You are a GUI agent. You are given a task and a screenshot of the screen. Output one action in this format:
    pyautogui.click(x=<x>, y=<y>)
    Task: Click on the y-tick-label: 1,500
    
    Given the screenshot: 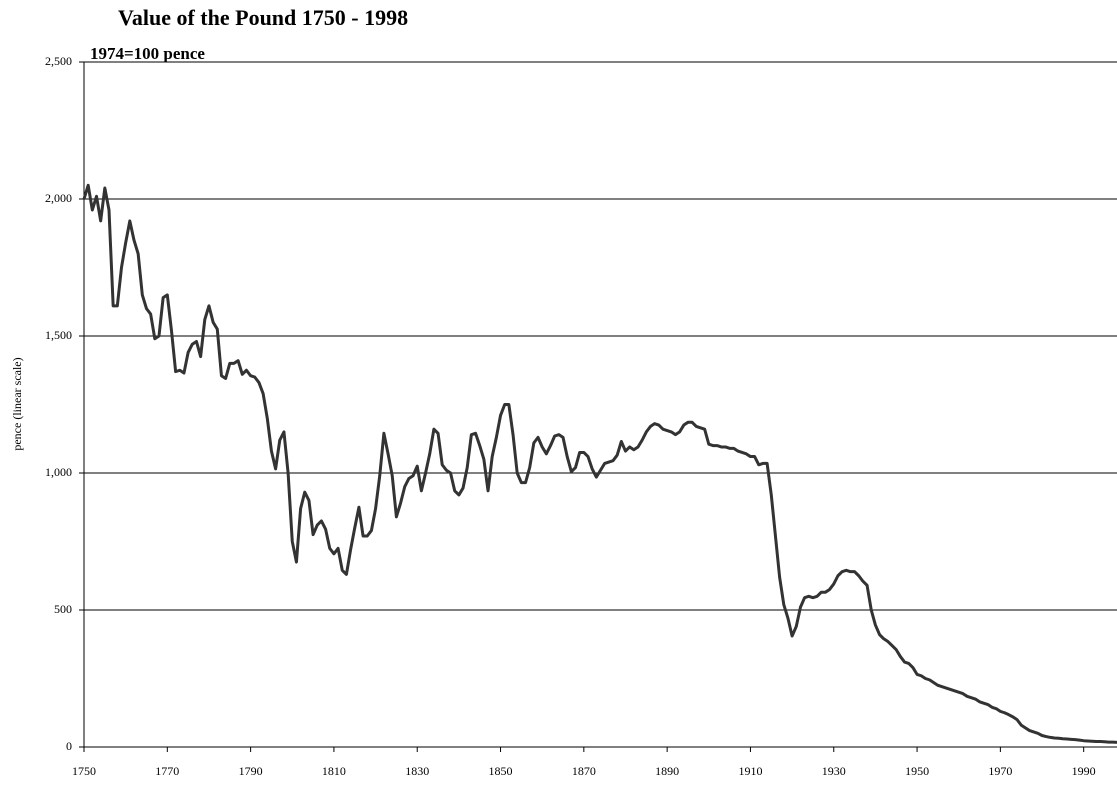 What is the action you would take?
    pyautogui.click(x=58, y=335)
    